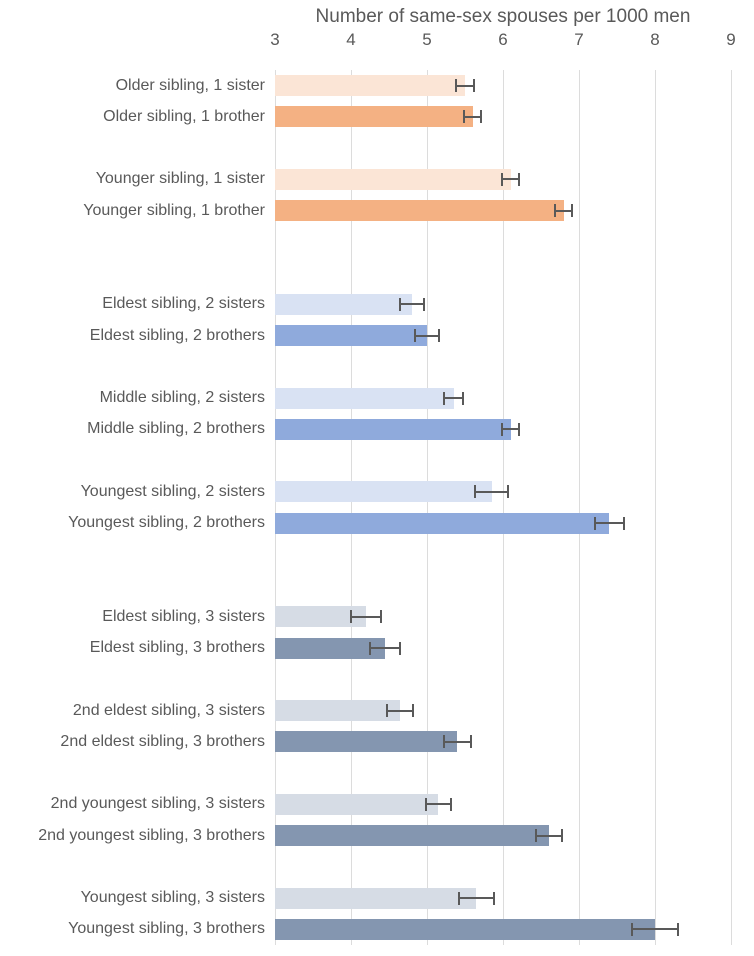 Image resolution: width=754 pixels, height=956 pixels. I want to click on category-label: Youngest sibling, 2 sisters, so click(172, 491).